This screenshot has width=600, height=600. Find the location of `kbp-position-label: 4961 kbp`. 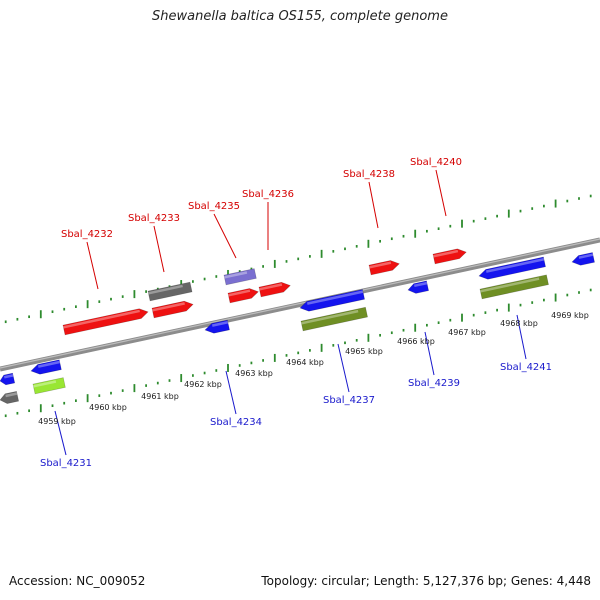

kbp-position-label: 4961 kbp is located at coordinates (160, 396).